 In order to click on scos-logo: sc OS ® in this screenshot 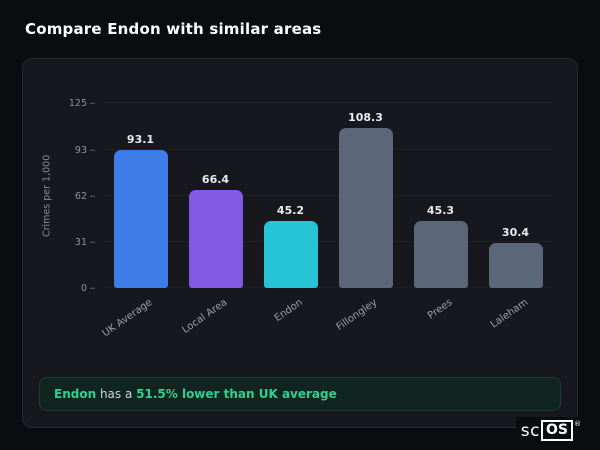, I will do `click(550, 430)`.